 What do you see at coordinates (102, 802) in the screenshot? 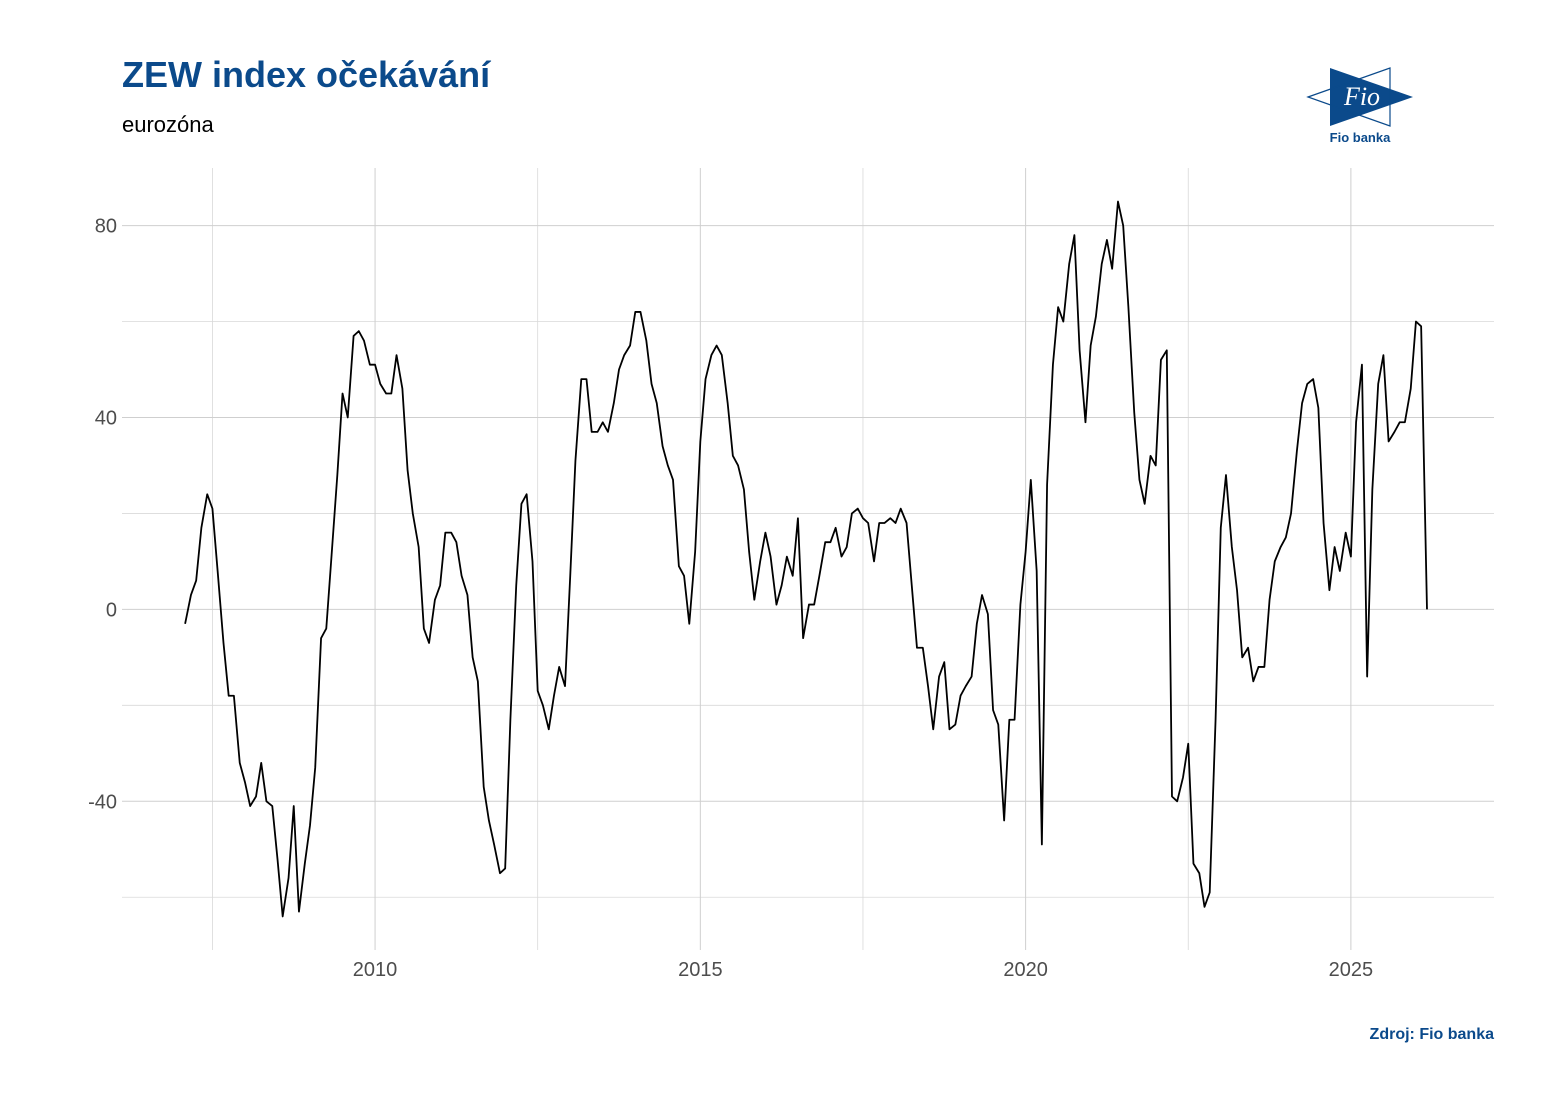
I see `y-tick-label: -40` at bounding box center [102, 802].